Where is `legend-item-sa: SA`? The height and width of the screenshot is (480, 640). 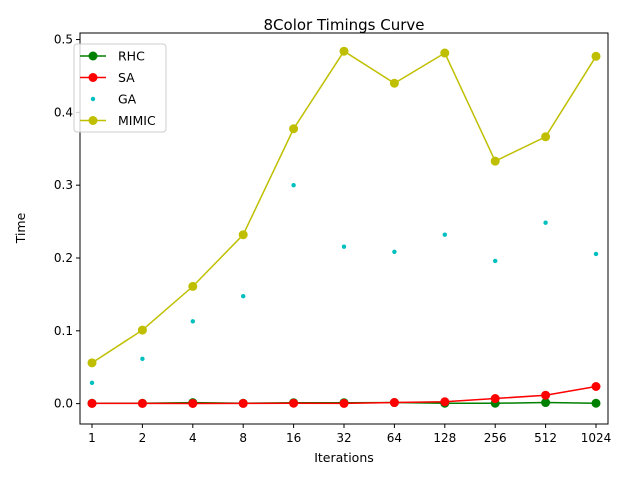
legend-item-sa: SA is located at coordinates (107, 77).